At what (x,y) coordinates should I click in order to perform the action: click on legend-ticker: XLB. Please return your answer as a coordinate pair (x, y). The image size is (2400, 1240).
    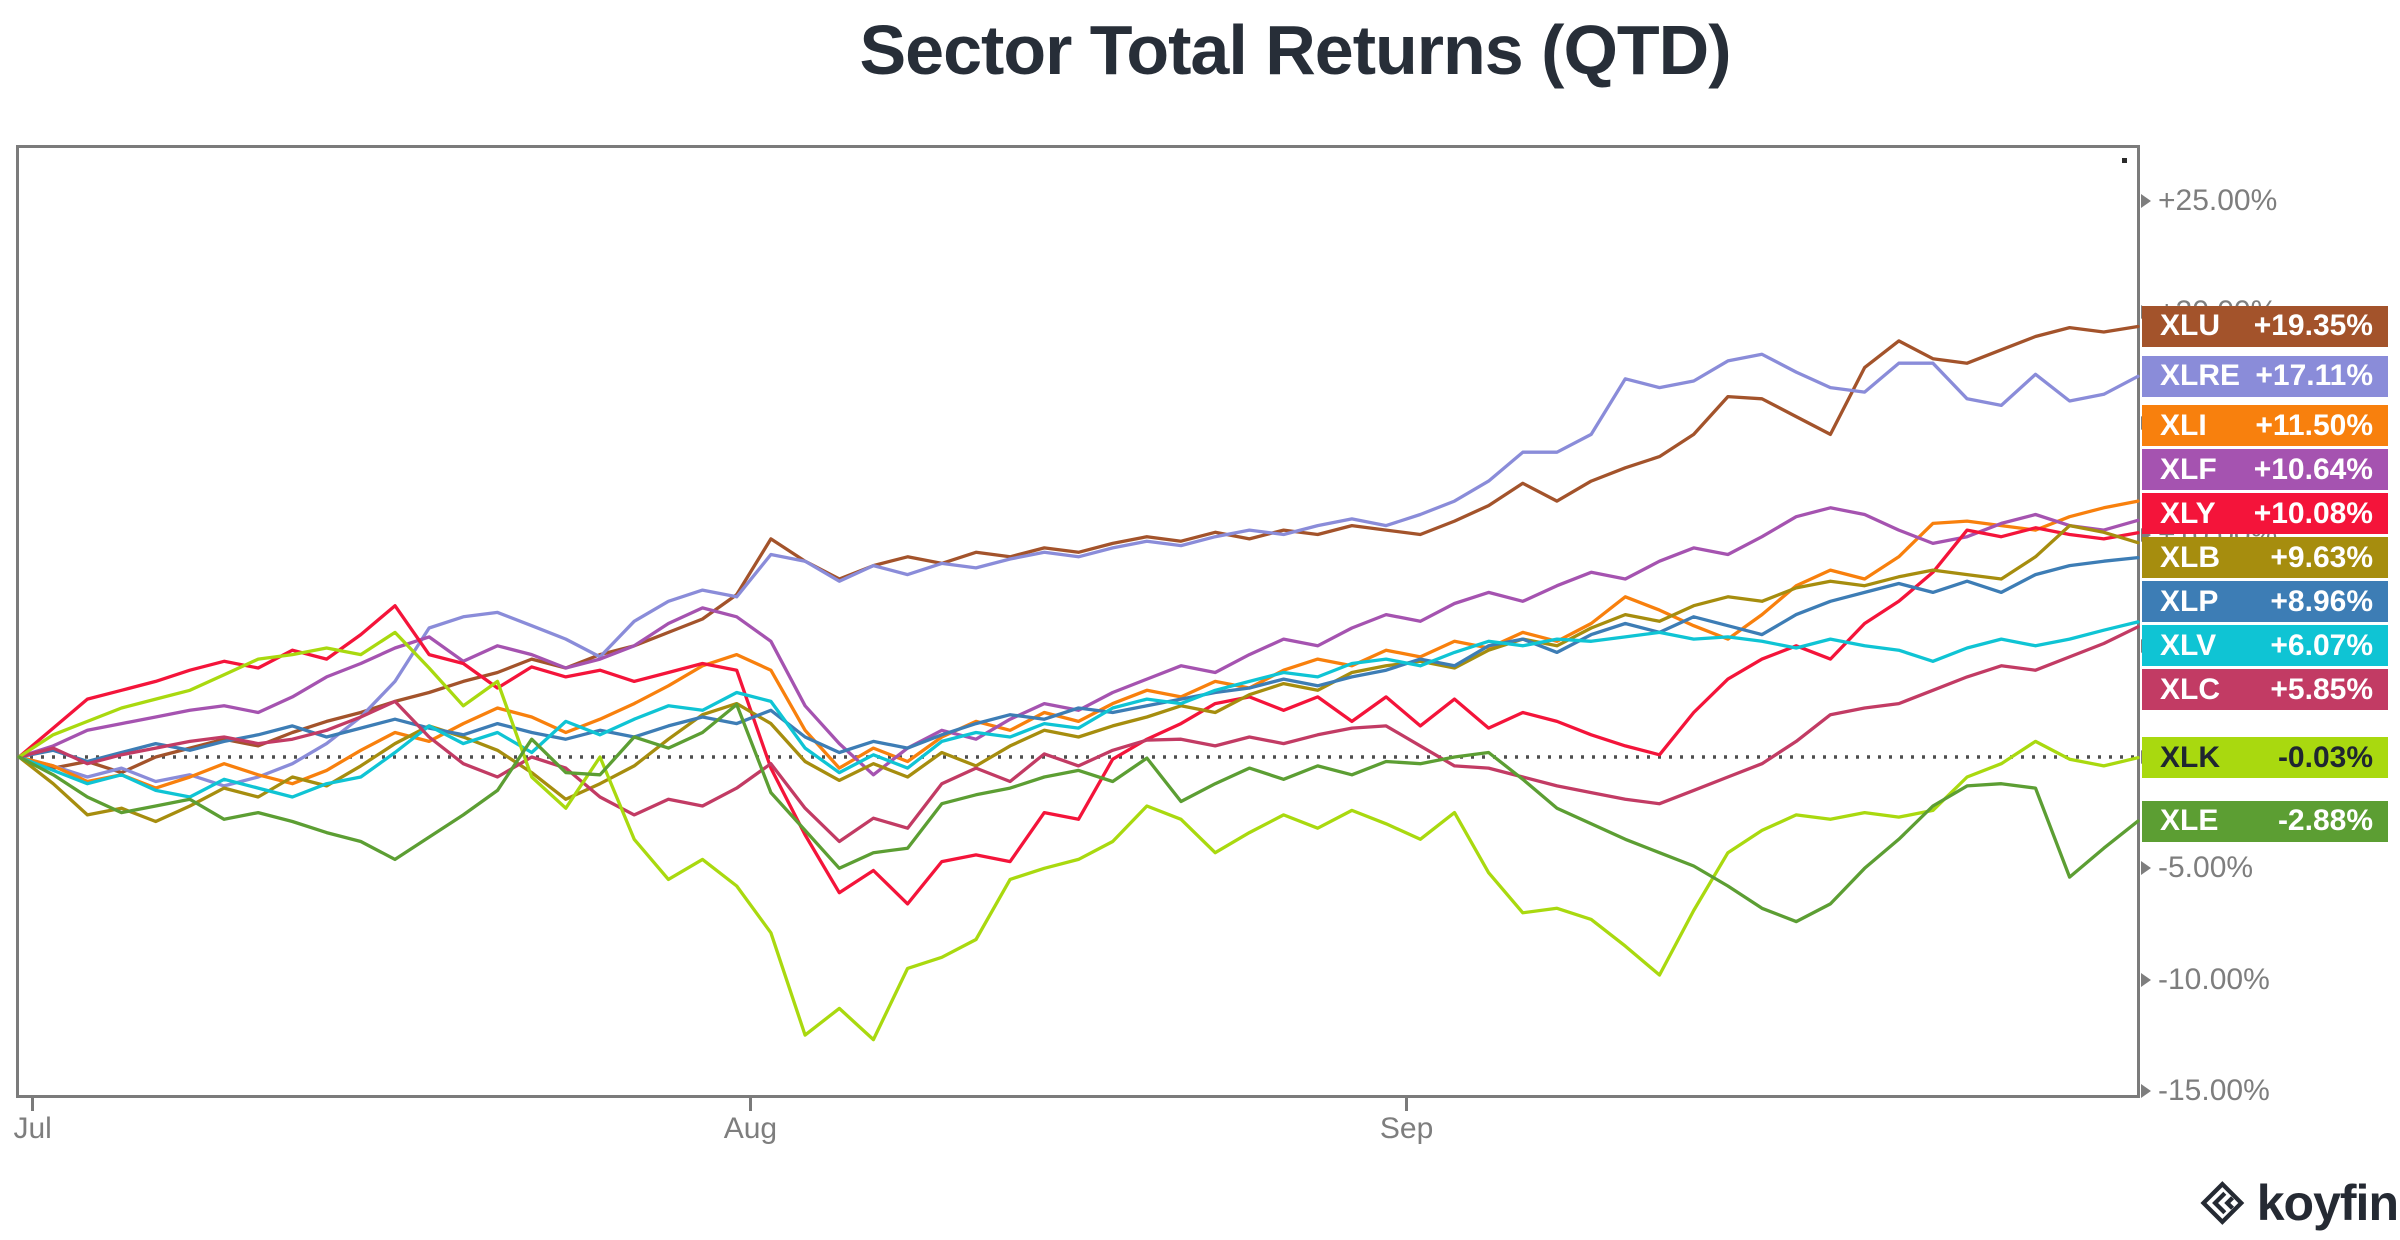
    Looking at the image, I should click on (2190, 557).